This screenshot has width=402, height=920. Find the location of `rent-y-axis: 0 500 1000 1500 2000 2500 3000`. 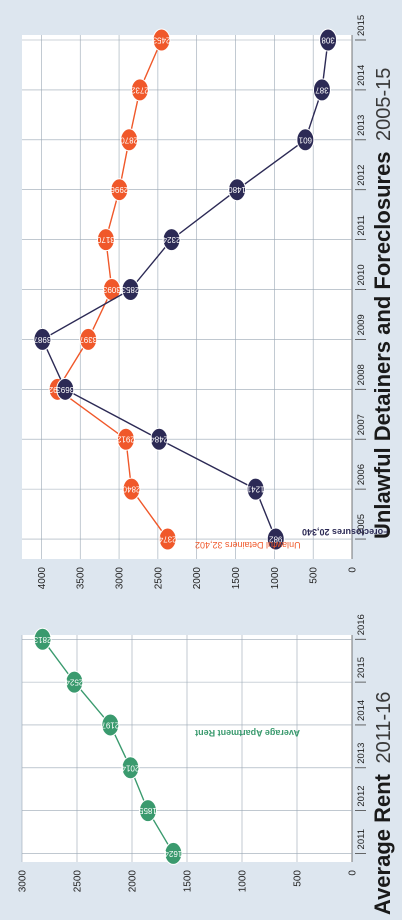

rent-y-axis: 0 500 1000 1500 2000 2500 3000 is located at coordinates (188, 881).